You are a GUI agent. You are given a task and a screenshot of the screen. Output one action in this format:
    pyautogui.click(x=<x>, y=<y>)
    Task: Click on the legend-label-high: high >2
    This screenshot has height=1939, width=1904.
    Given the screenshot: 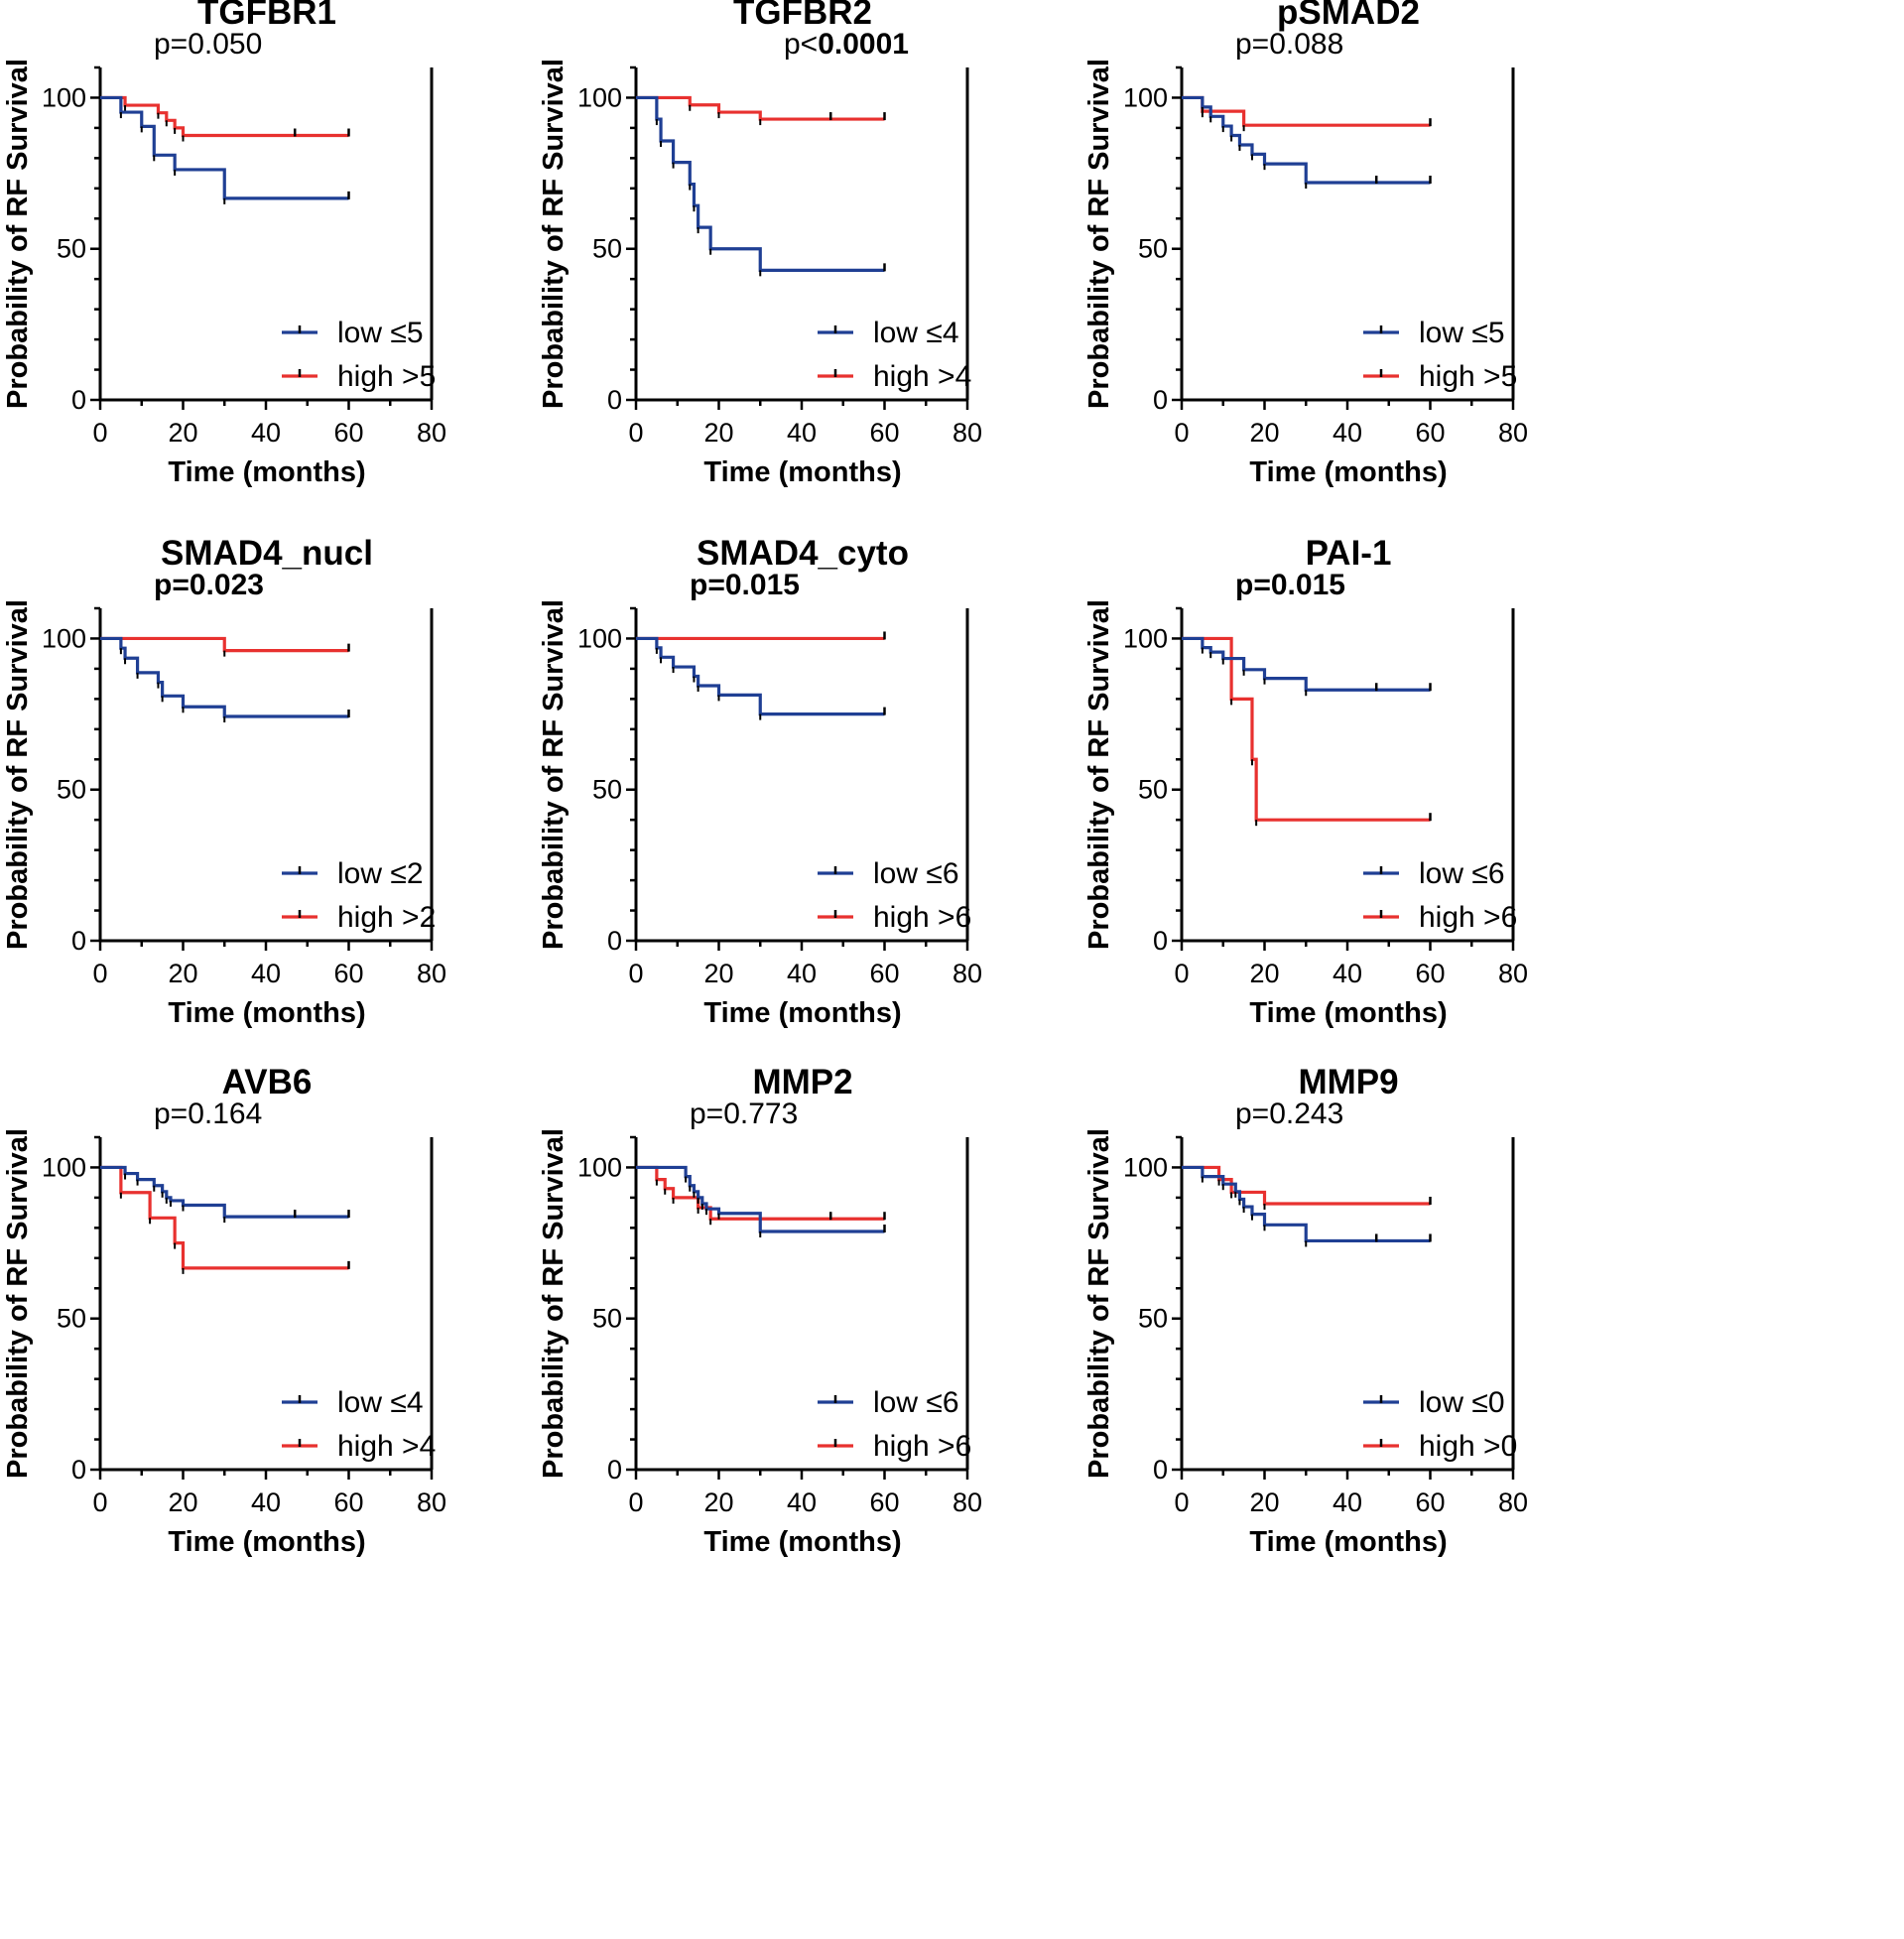 What is the action you would take?
    pyautogui.click(x=386, y=917)
    